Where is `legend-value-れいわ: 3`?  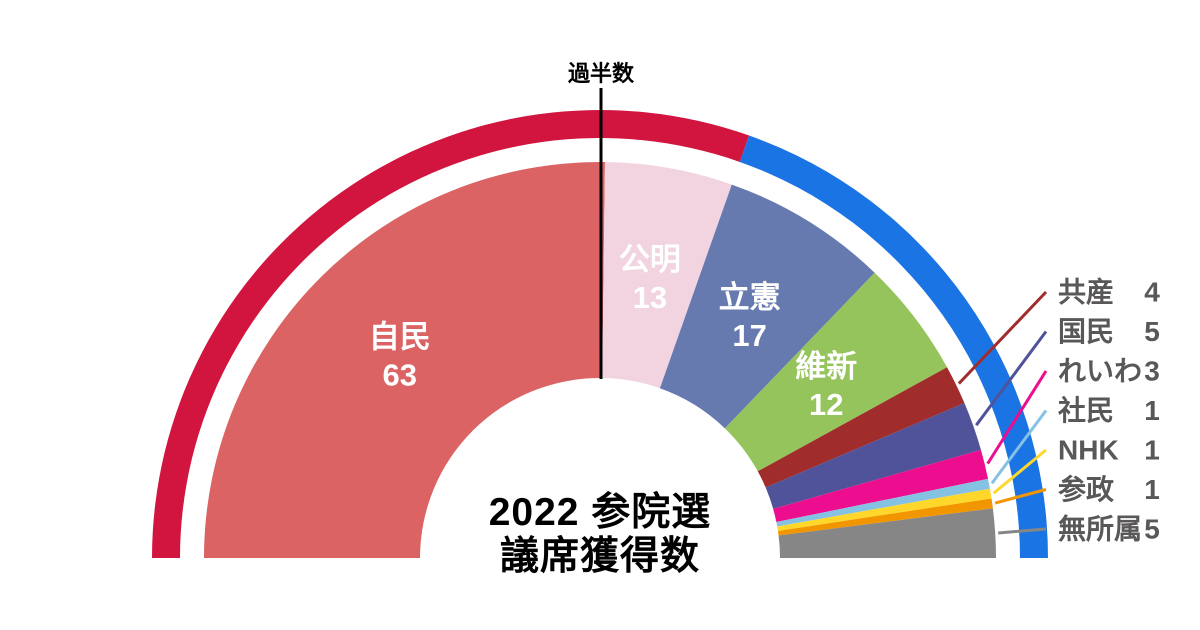
legend-value-れいわ: 3 is located at coordinates (1152, 371).